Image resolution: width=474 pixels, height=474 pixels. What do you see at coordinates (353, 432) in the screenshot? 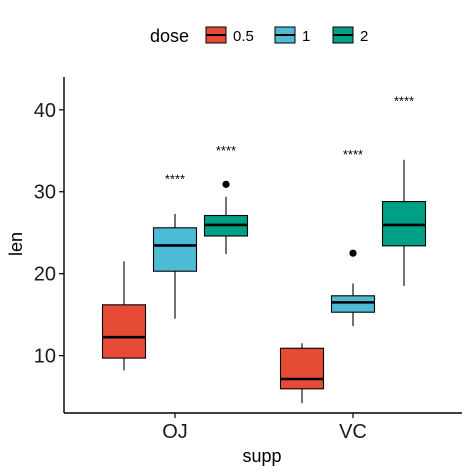
I see `x-tick-label: VC` at bounding box center [353, 432].